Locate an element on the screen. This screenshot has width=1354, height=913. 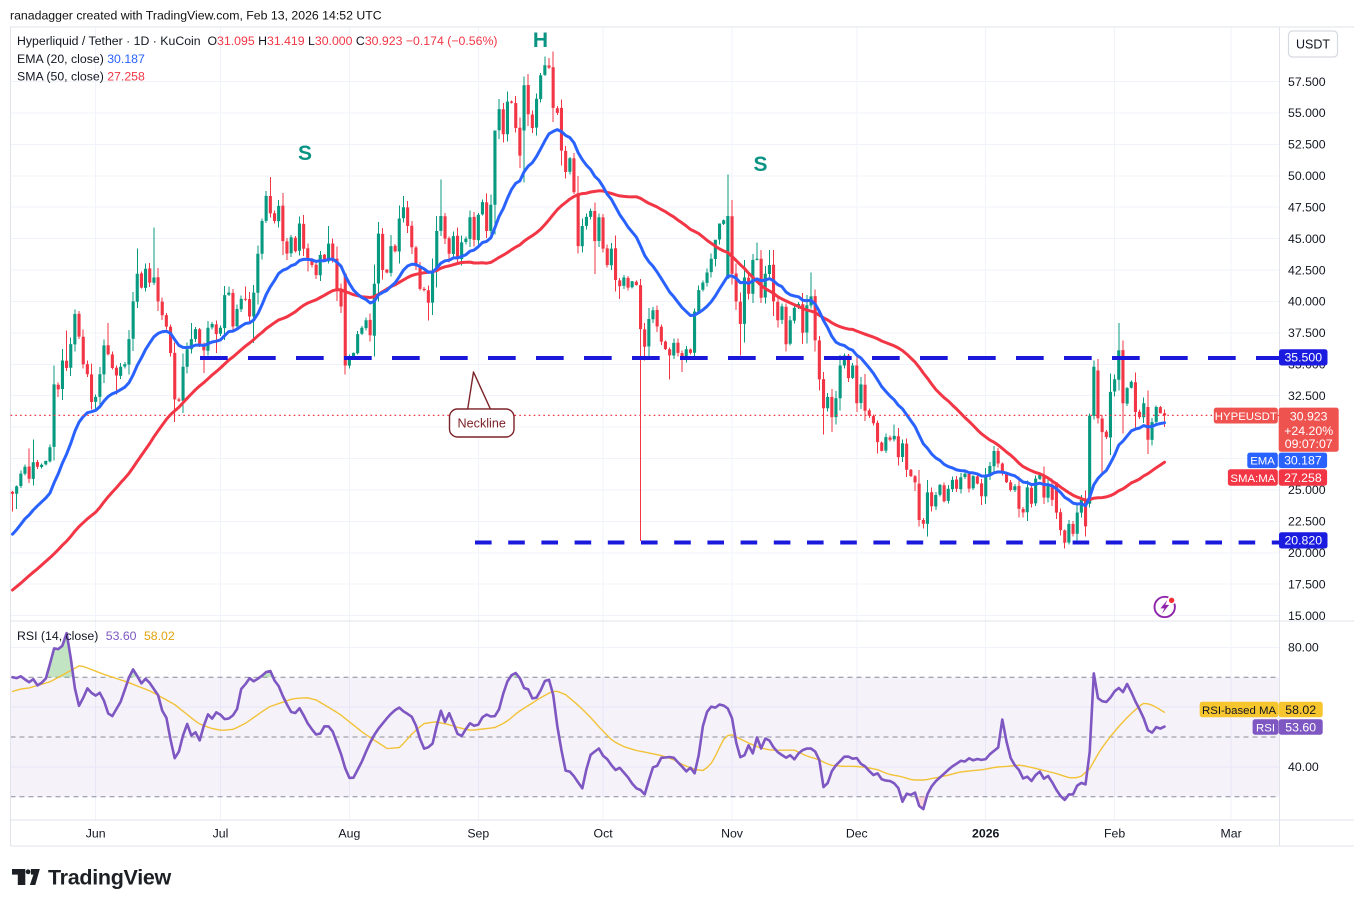
svg-text: H is located at coordinates (540, 40).